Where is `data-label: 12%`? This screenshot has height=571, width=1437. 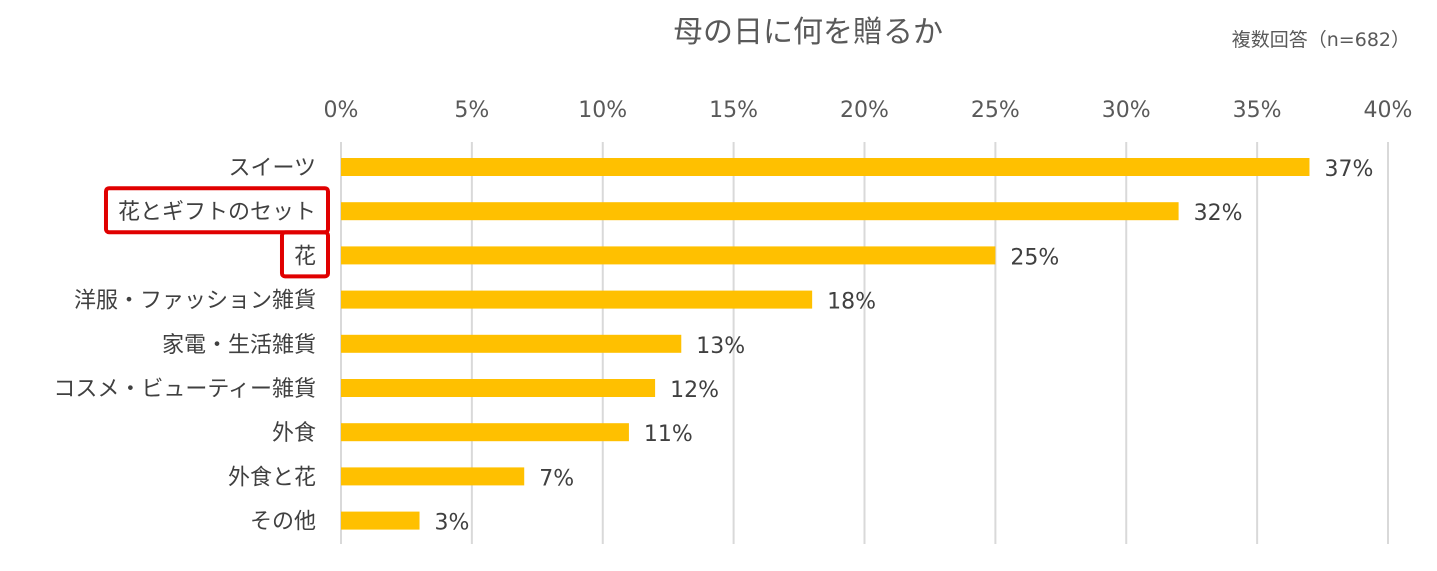
data-label: 12% is located at coordinates (694, 390).